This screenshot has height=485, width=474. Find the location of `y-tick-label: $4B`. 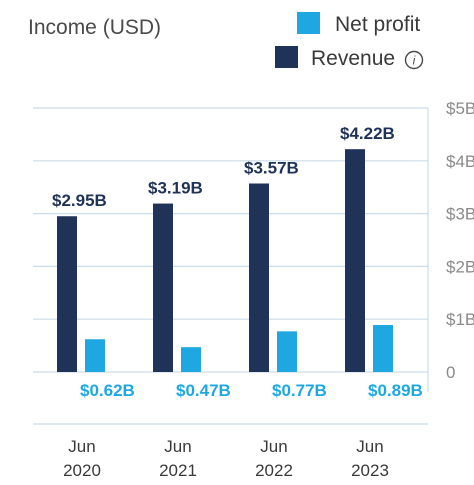

y-tick-label: $4B is located at coordinates (460, 161).